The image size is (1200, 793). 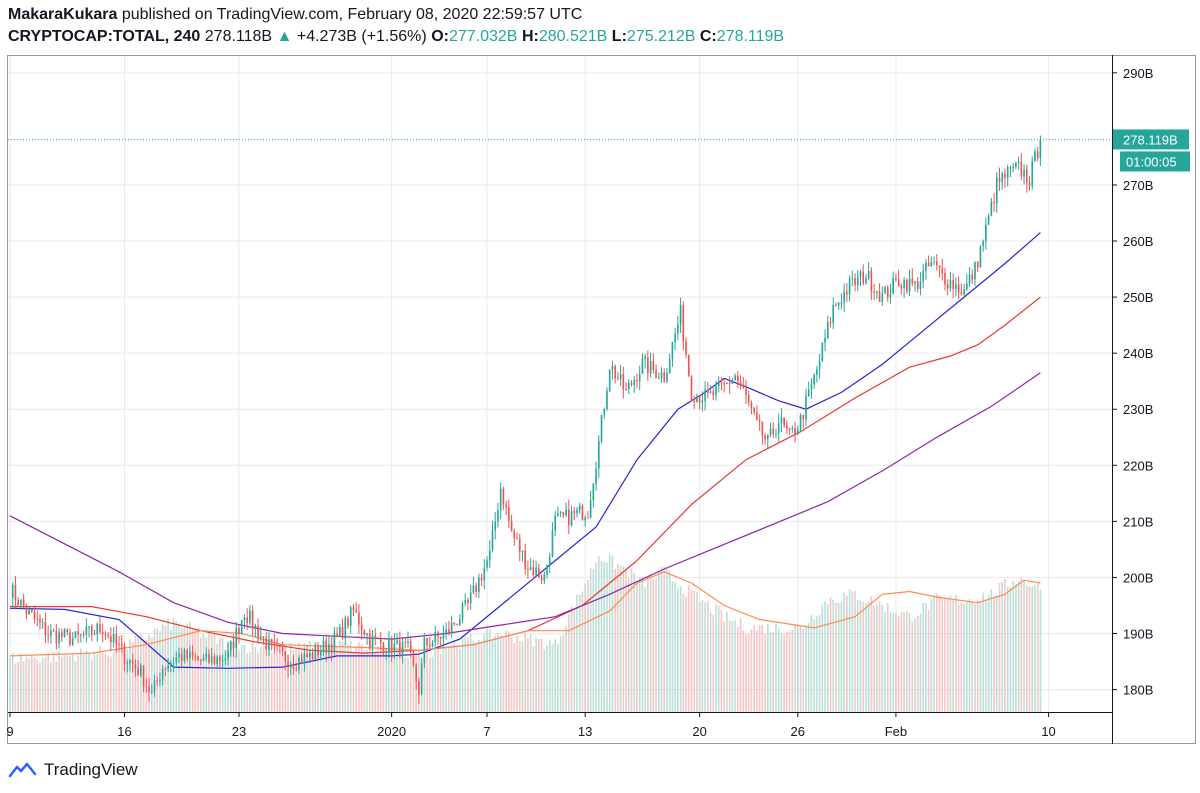 What do you see at coordinates (1155, 161) in the screenshot?
I see `countdown-tag` at bounding box center [1155, 161].